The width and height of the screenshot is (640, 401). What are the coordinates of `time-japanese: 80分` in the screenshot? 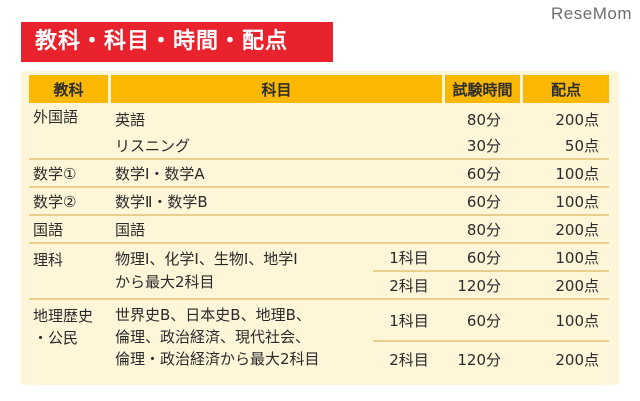 It's located at (484, 228).